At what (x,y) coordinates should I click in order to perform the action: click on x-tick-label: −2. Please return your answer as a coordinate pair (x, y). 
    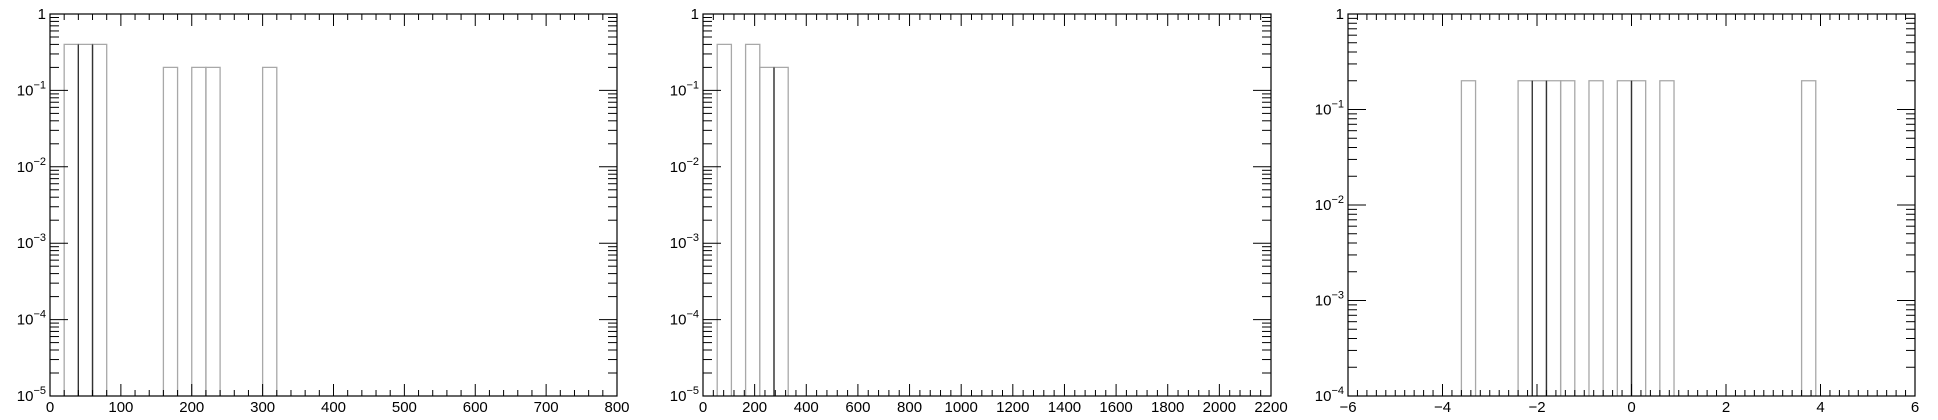
    Looking at the image, I should click on (1536, 407).